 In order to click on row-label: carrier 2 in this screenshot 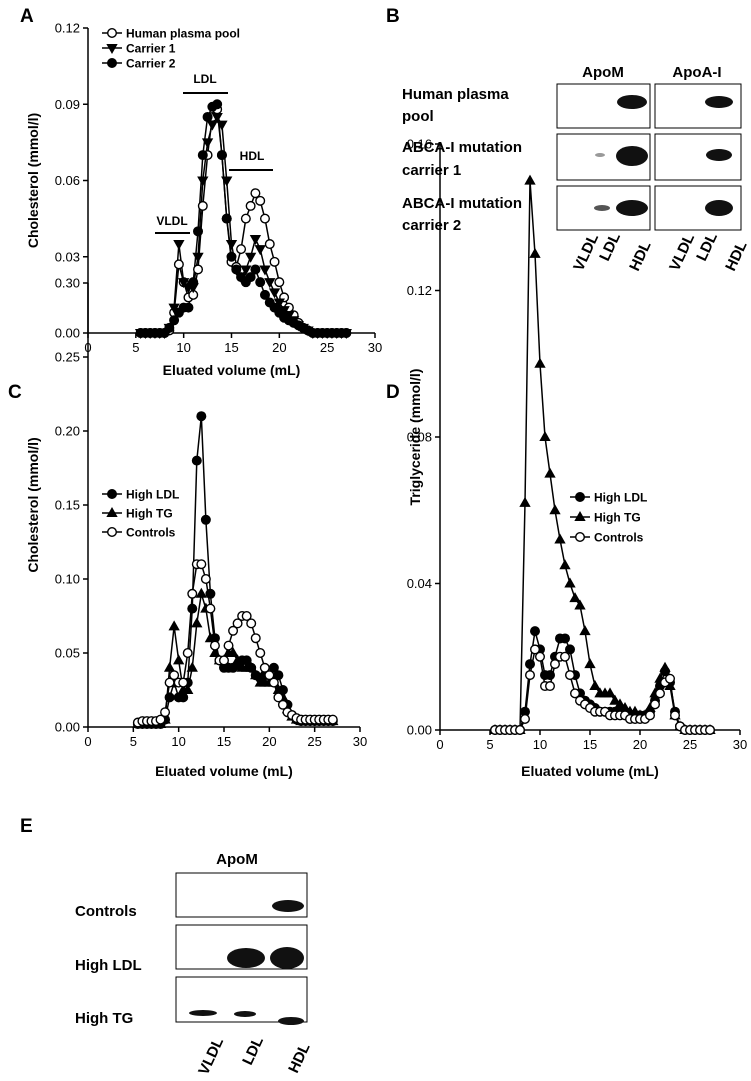, I will do `click(431, 225)`.